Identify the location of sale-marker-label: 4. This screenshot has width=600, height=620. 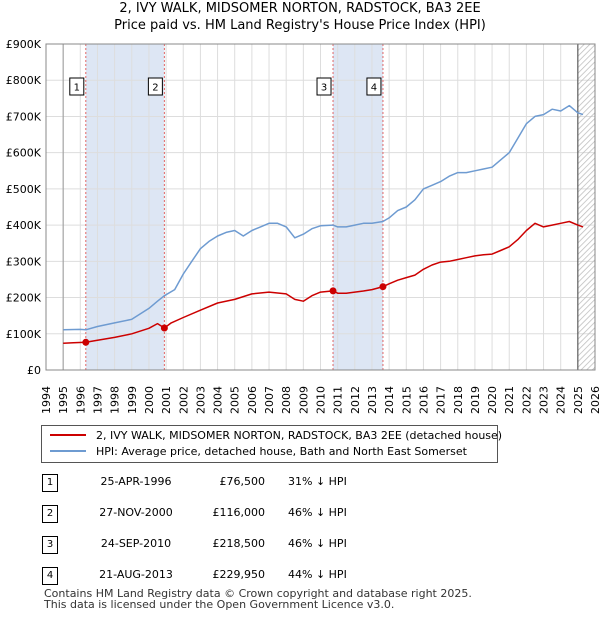
(374, 86).